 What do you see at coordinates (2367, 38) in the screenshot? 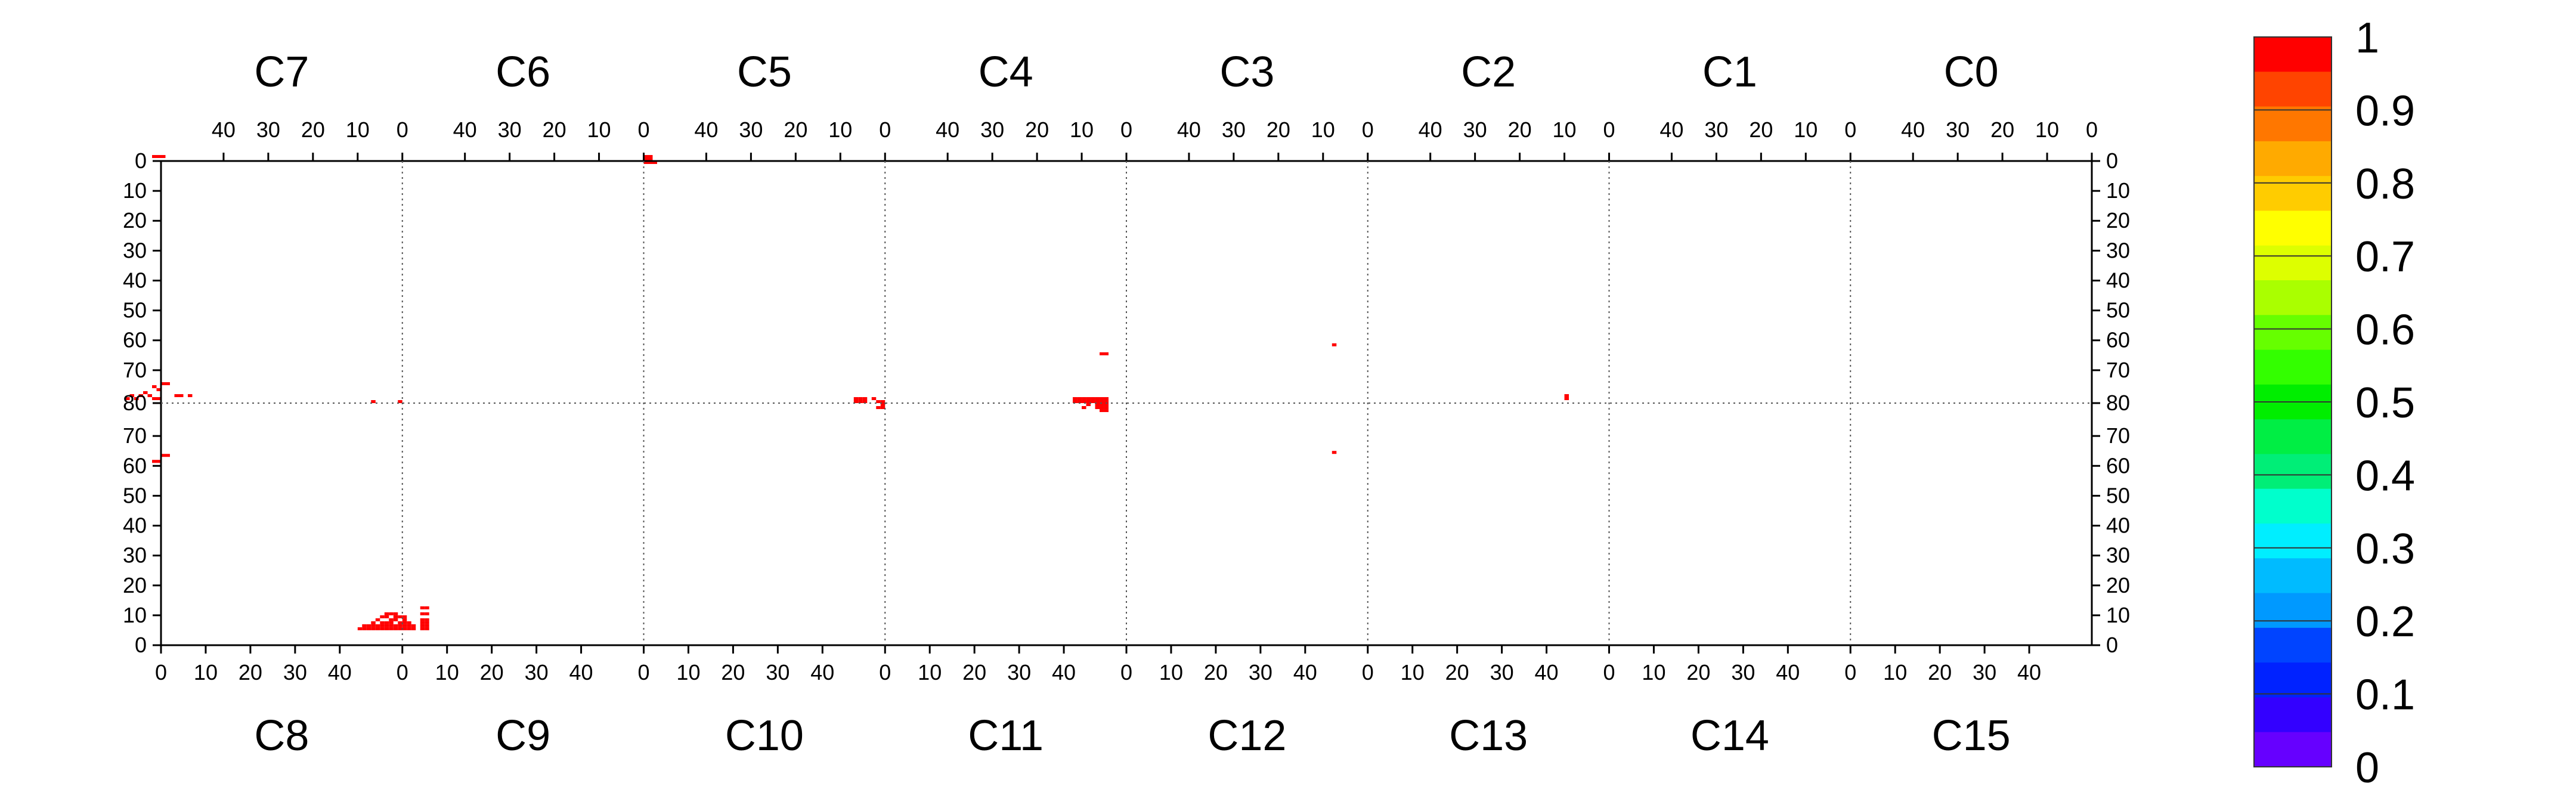
I see `colorbar-tick-label: 1` at bounding box center [2367, 38].